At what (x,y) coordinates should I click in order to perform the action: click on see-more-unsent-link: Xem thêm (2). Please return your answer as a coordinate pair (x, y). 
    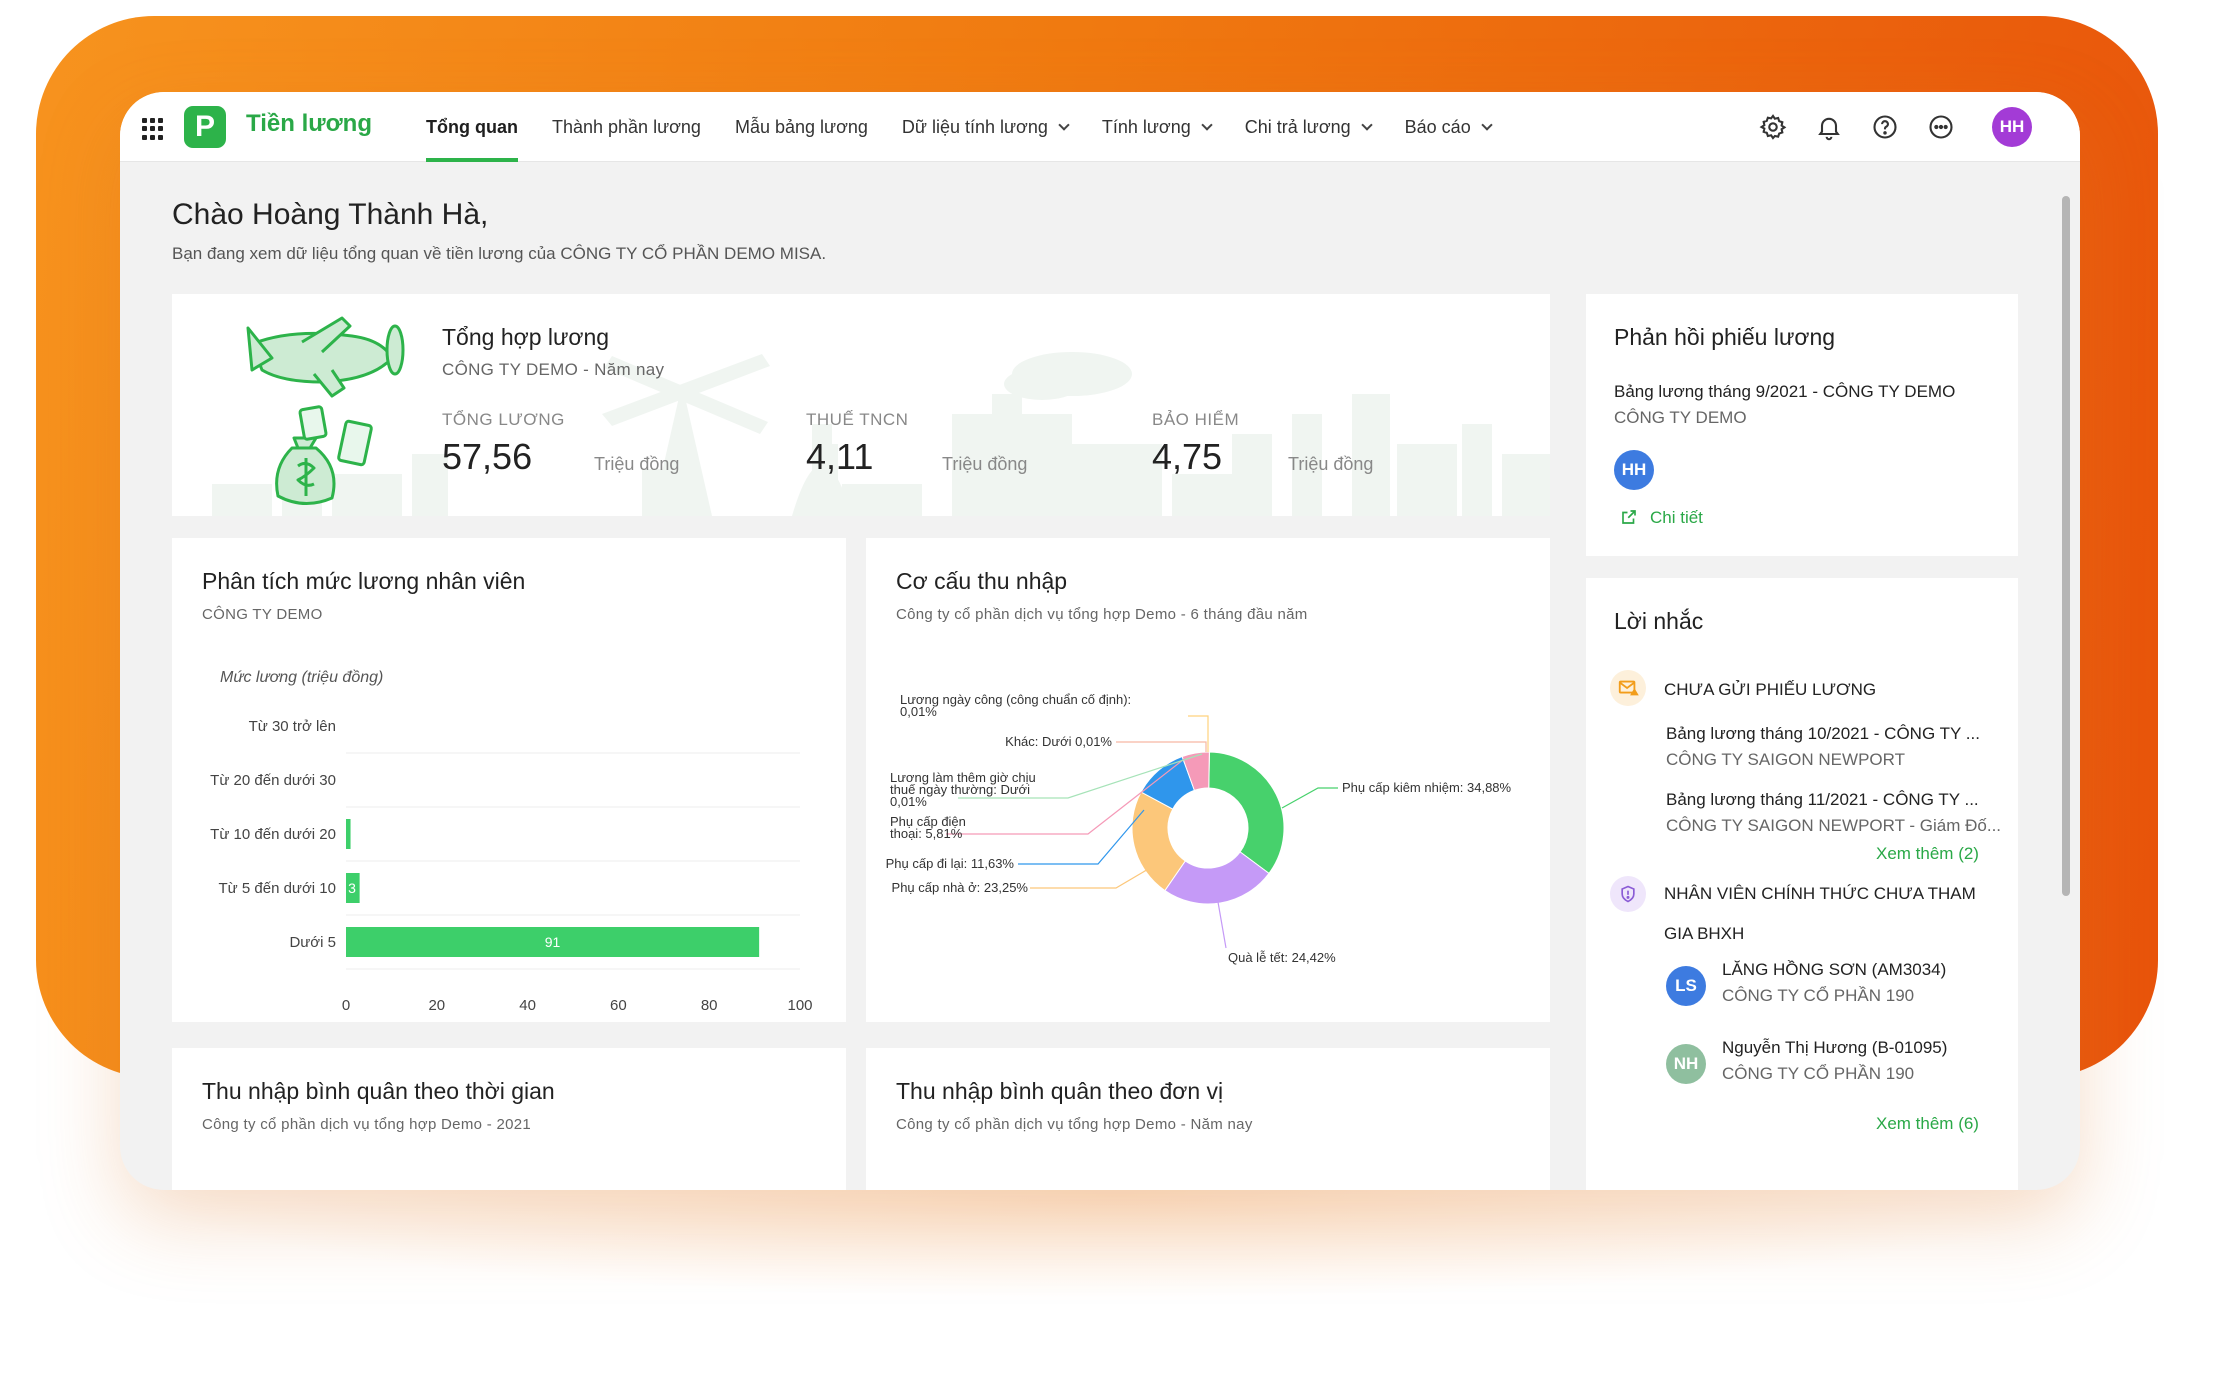
    Looking at the image, I should click on (1927, 853).